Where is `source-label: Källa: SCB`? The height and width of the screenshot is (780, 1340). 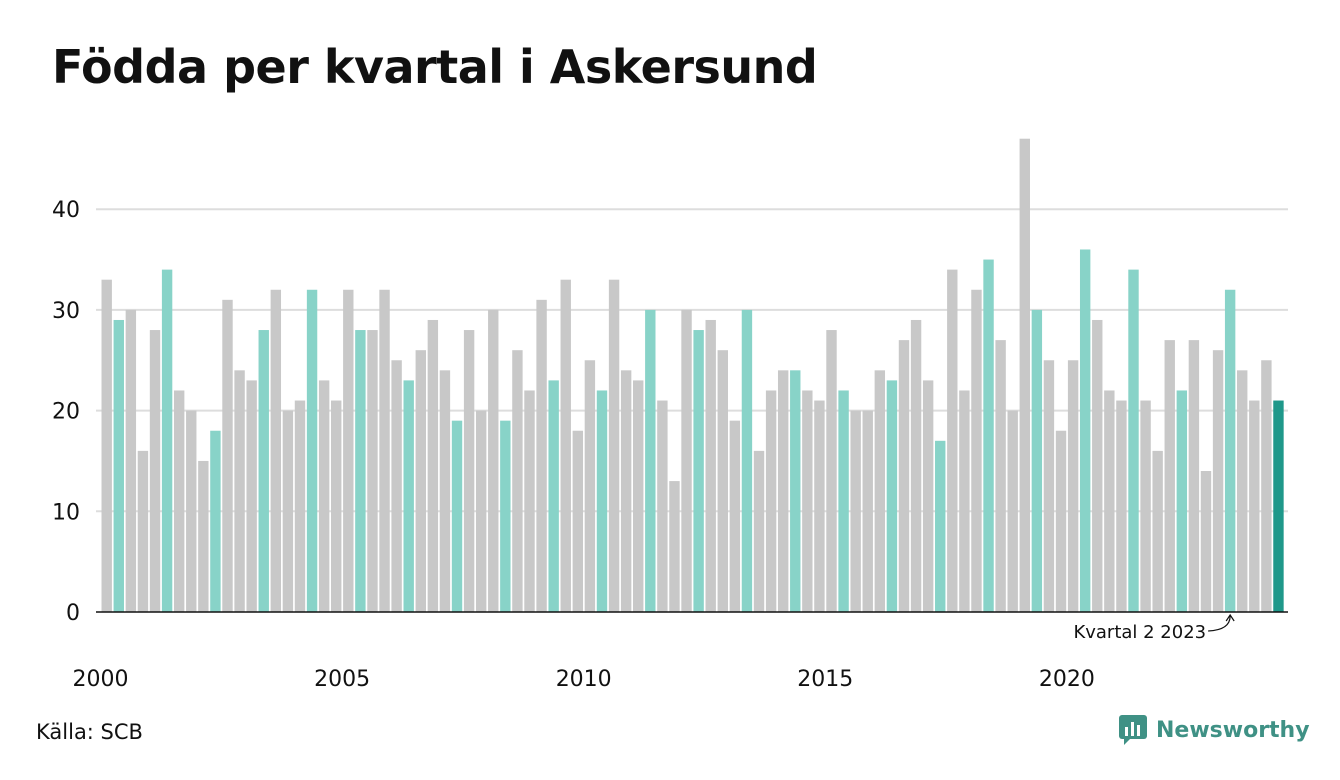 source-label: Källa: SCB is located at coordinates (89, 732).